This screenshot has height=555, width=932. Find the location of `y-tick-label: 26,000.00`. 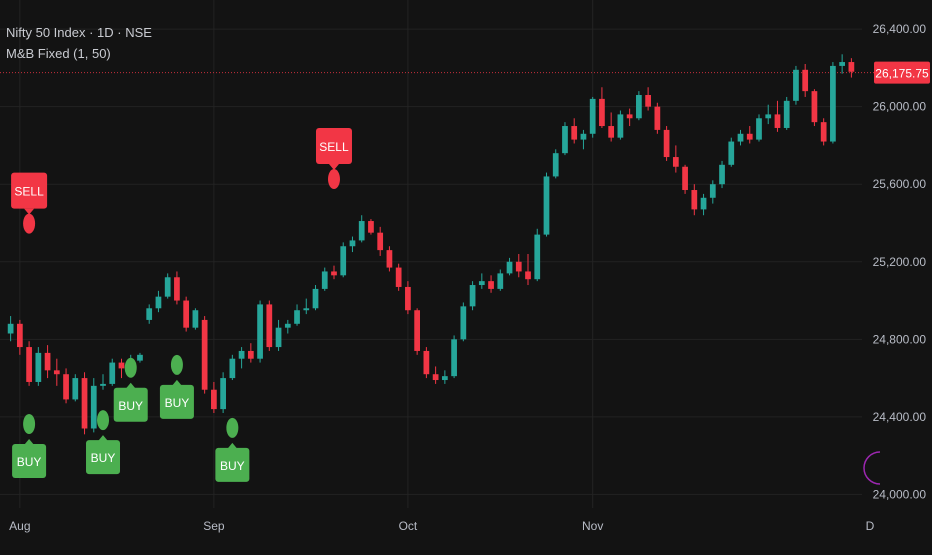

y-tick-label: 26,000.00 is located at coordinates (900, 107).